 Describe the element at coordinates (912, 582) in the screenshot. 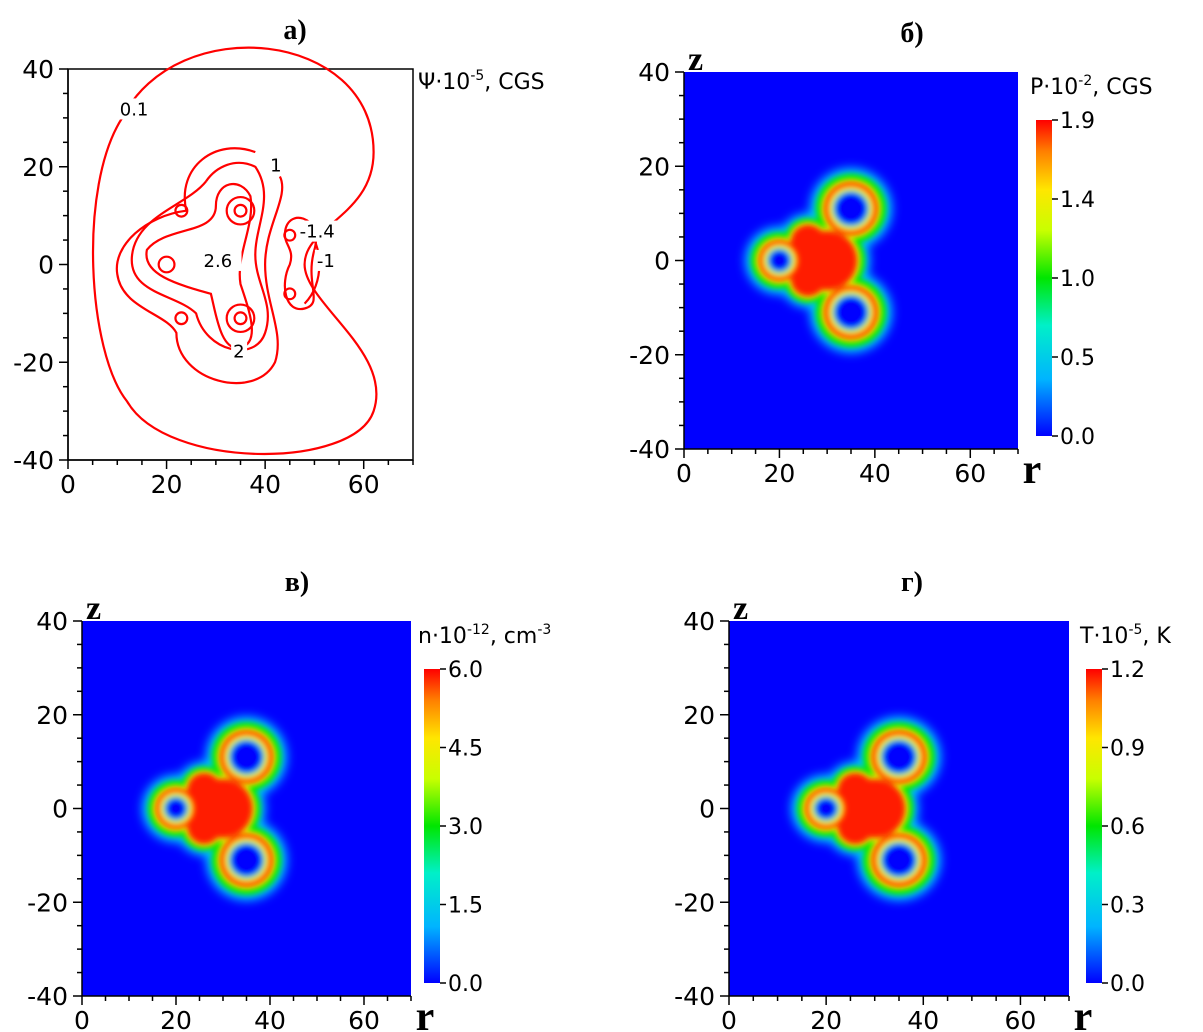

I see `panel-label-d: г)` at that location.